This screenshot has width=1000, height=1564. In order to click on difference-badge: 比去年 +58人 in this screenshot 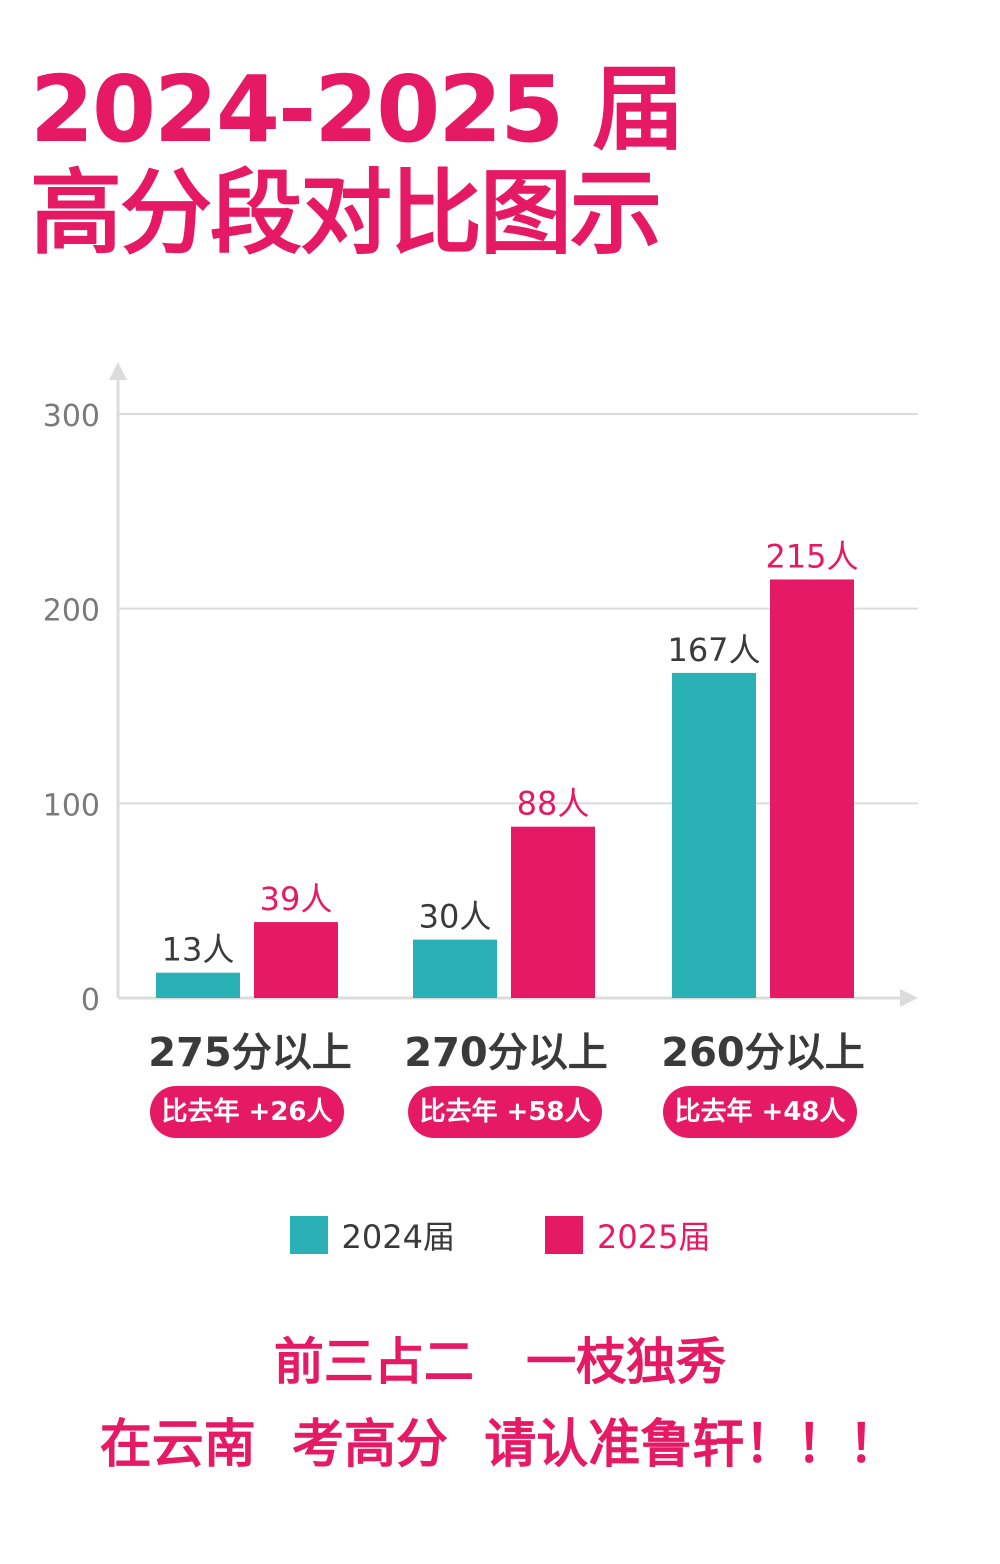, I will do `click(505, 1112)`.